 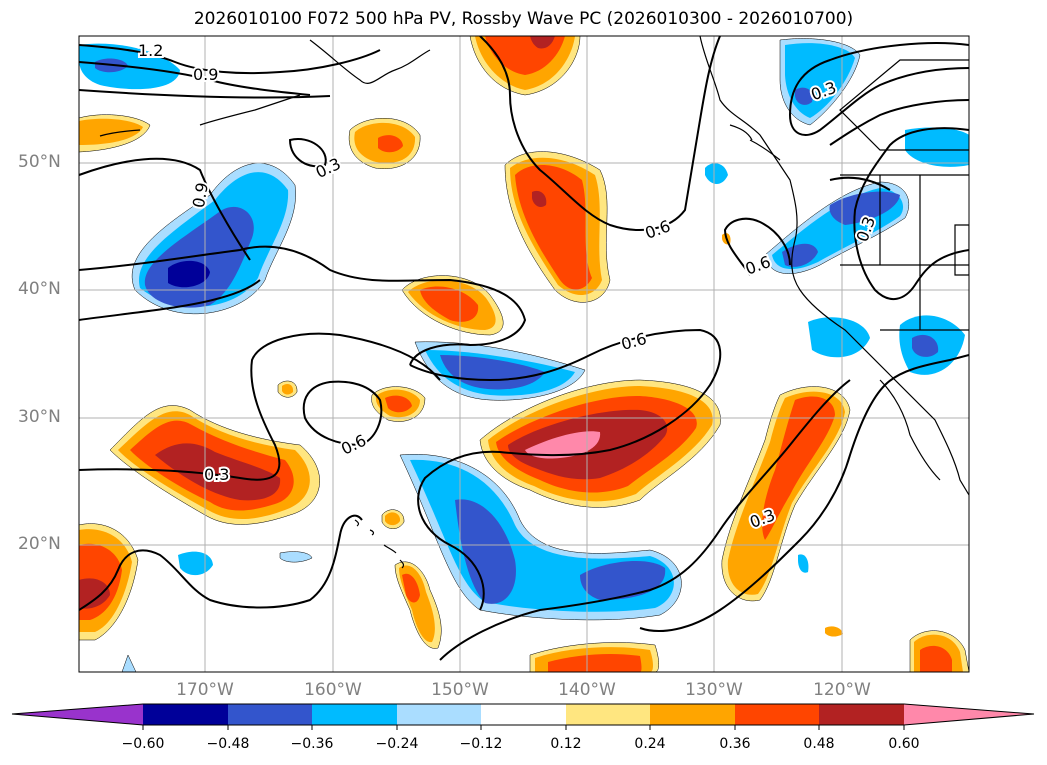 I want to click on lon-label: 160°W, so click(x=333, y=690).